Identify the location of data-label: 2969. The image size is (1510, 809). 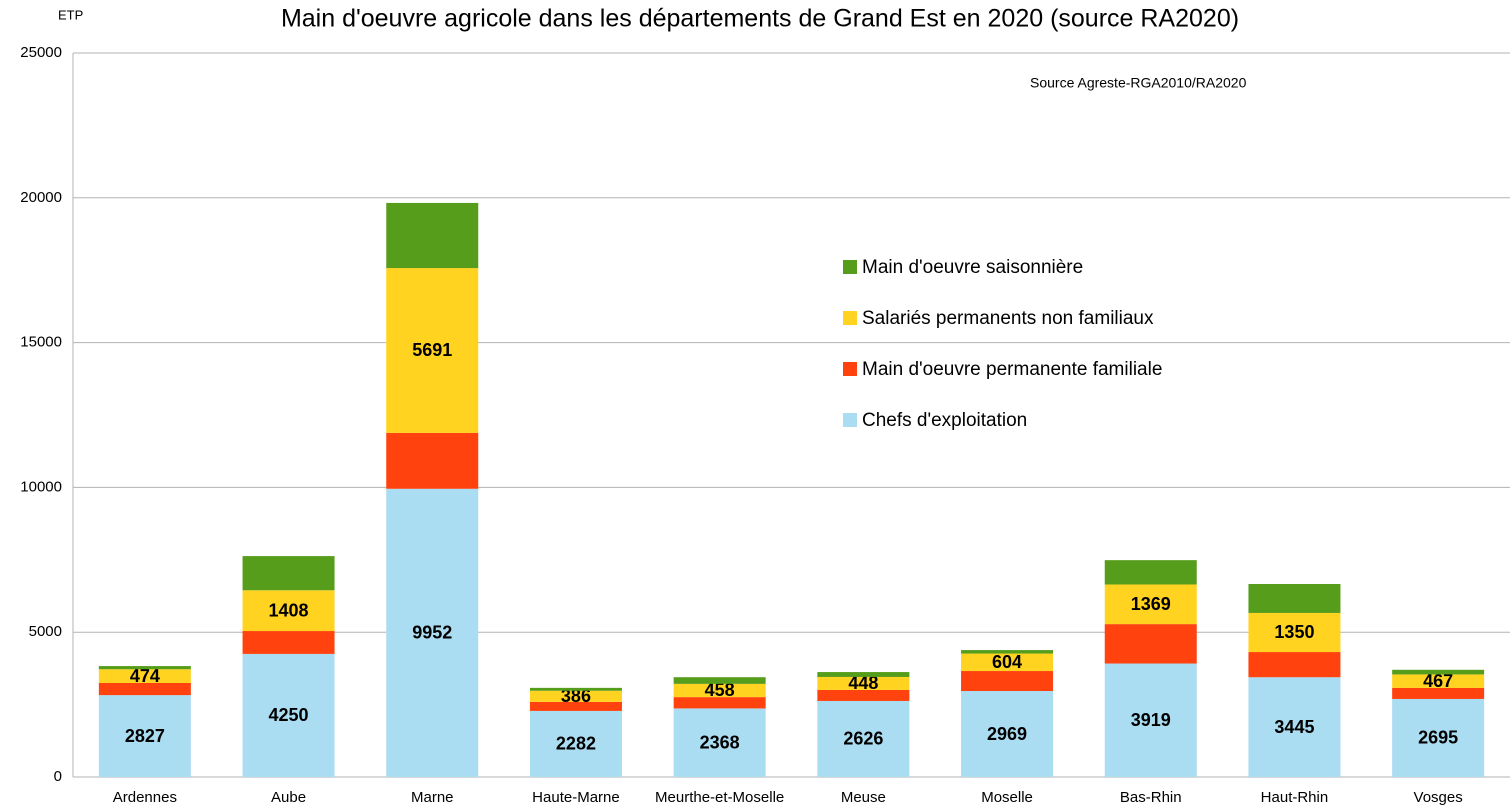
(1007, 734).